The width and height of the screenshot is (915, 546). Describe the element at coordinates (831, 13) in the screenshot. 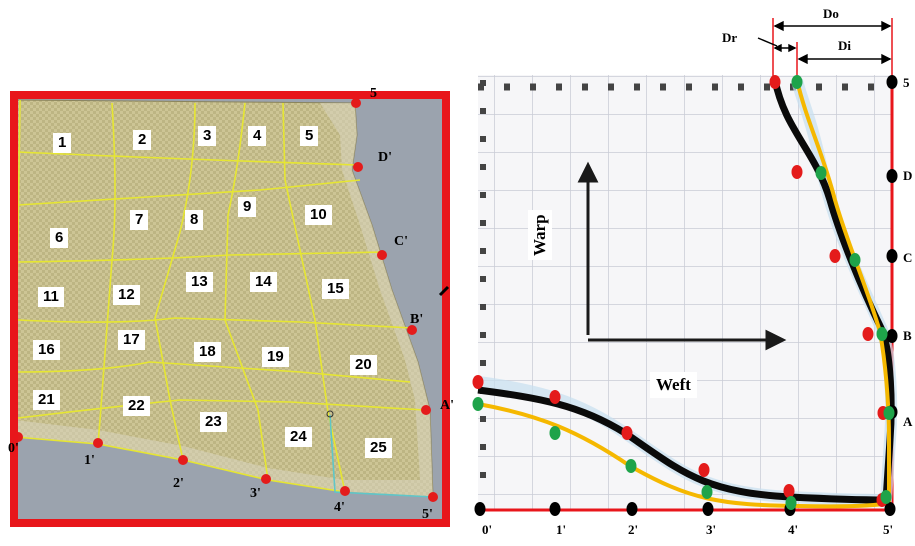

I see `do-label: Do` at that location.